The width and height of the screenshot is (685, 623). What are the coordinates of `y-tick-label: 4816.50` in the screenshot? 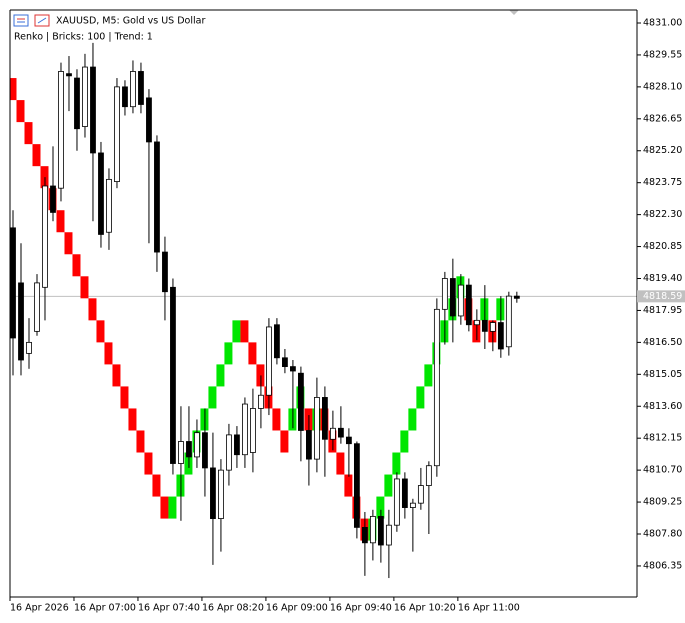 It's located at (662, 342).